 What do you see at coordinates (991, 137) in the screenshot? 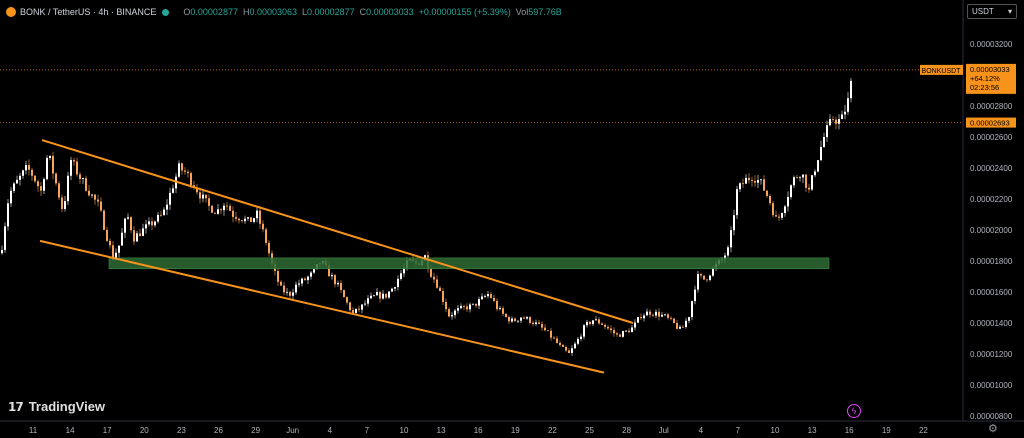
I see `price-tick-label: 0.00002600` at bounding box center [991, 137].